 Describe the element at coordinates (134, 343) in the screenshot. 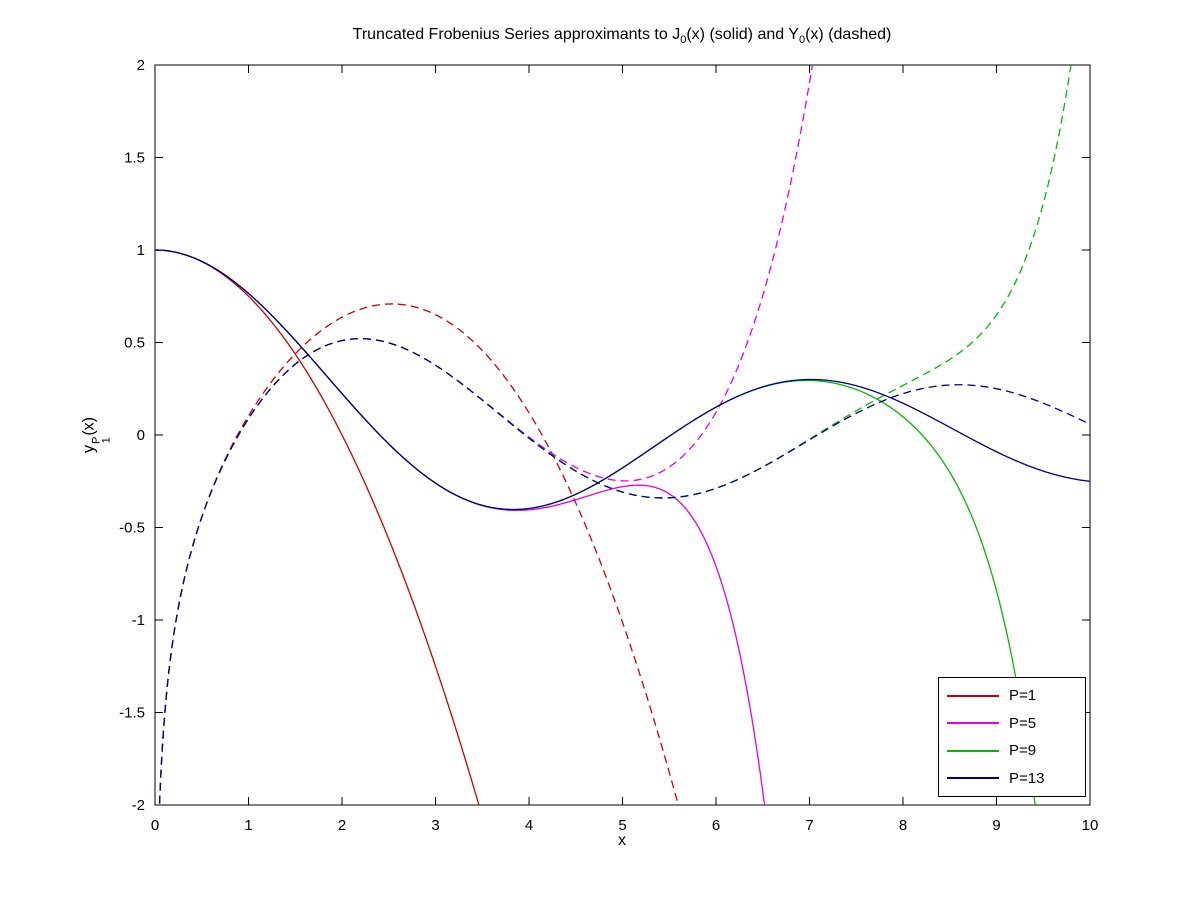

I see `y-tick-label: 0.5` at that location.